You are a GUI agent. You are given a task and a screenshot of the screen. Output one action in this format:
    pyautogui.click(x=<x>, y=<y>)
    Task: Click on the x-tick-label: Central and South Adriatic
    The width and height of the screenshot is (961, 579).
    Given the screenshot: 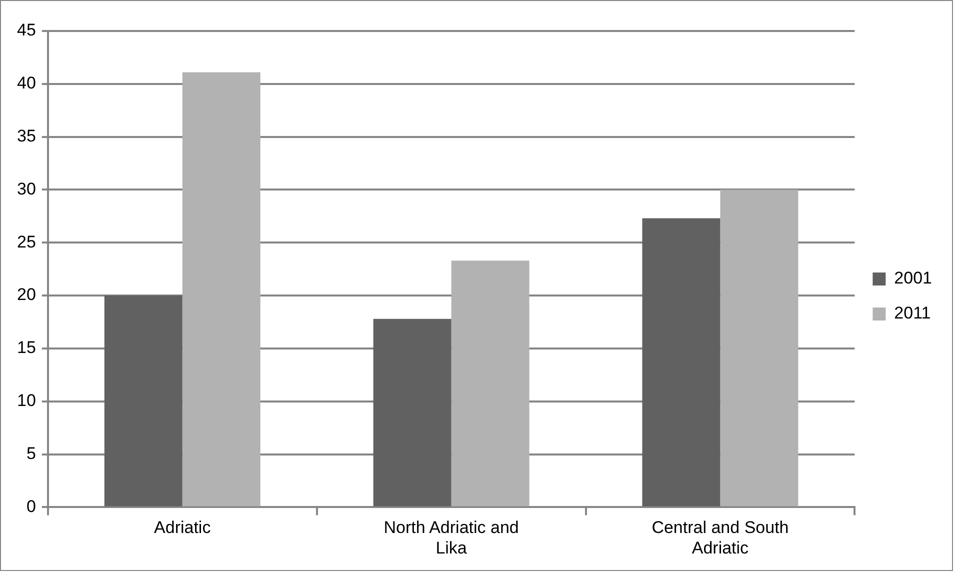 What is the action you would take?
    pyautogui.click(x=720, y=538)
    